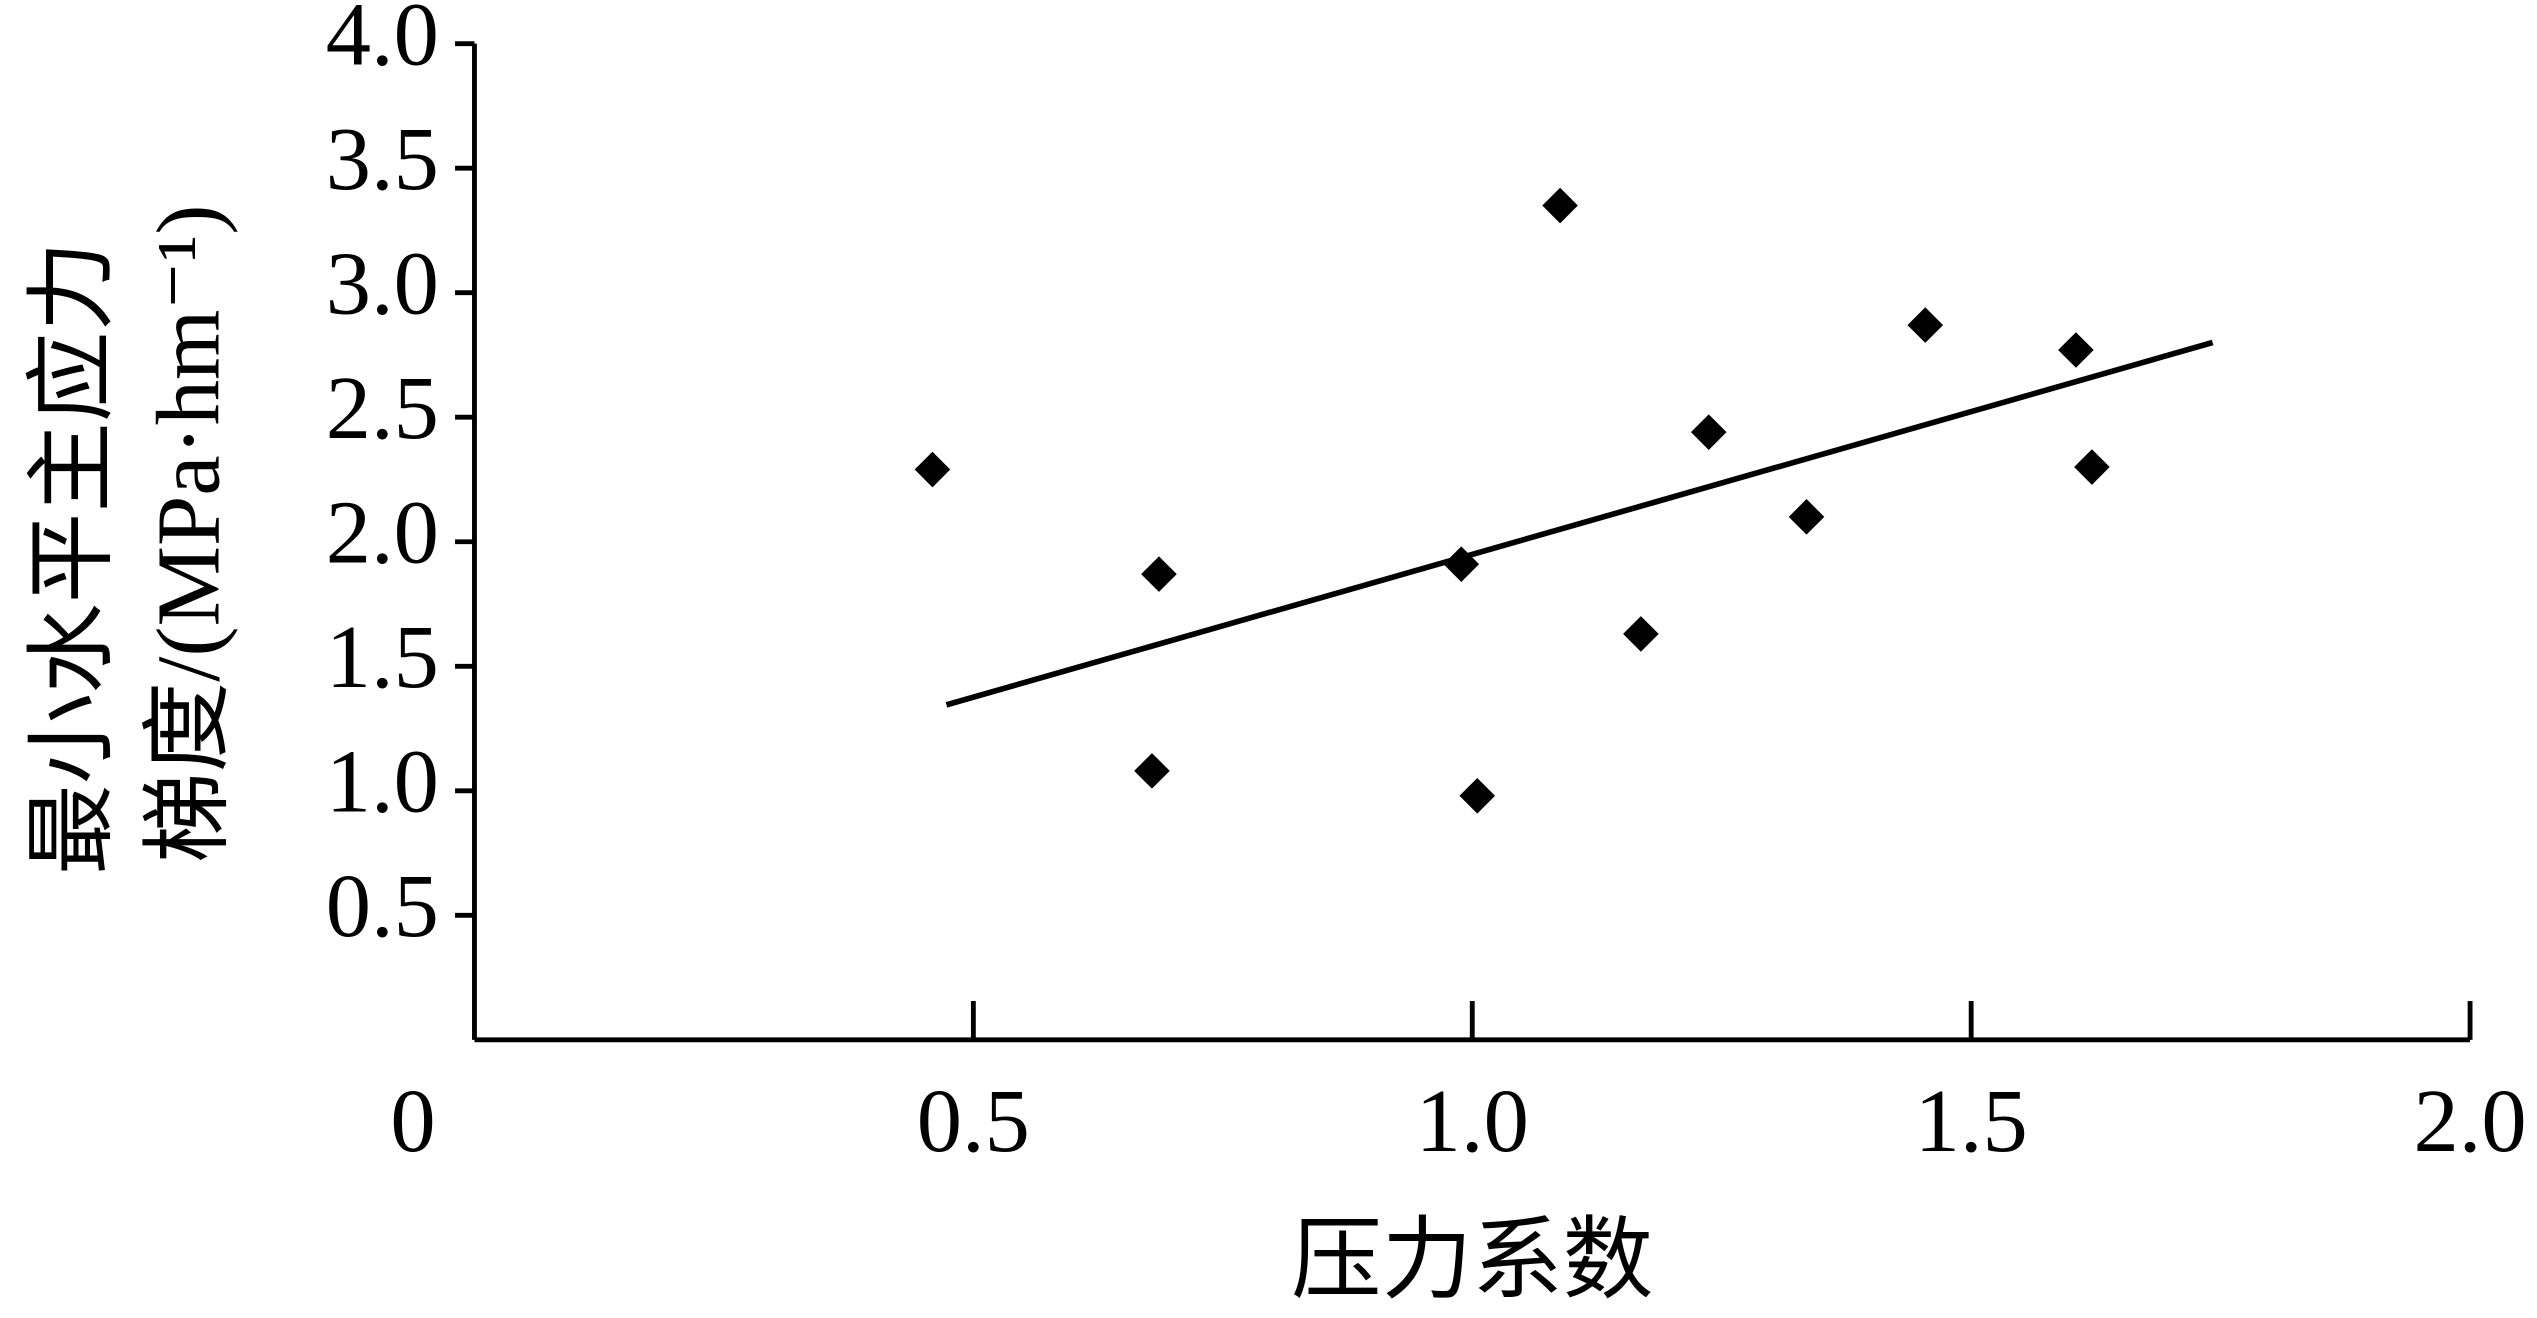 The height and width of the screenshot is (1318, 2537). I want to click on x-tick-label: 0.5, so click(973, 1120).